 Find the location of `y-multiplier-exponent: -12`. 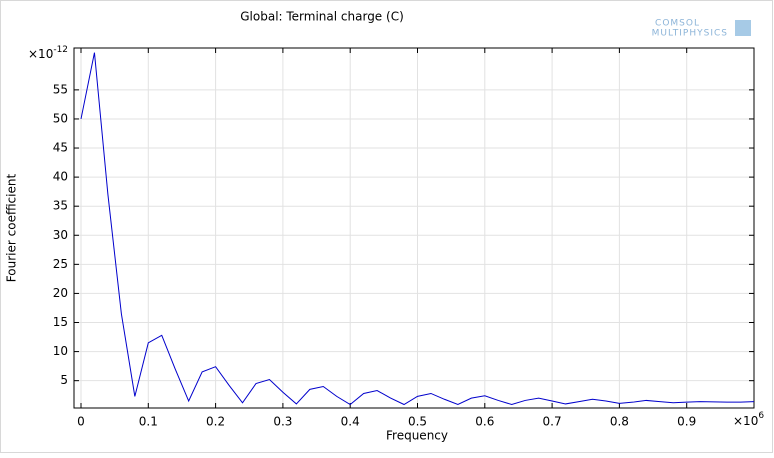

y-multiplier-exponent: -12 is located at coordinates (60, 50).